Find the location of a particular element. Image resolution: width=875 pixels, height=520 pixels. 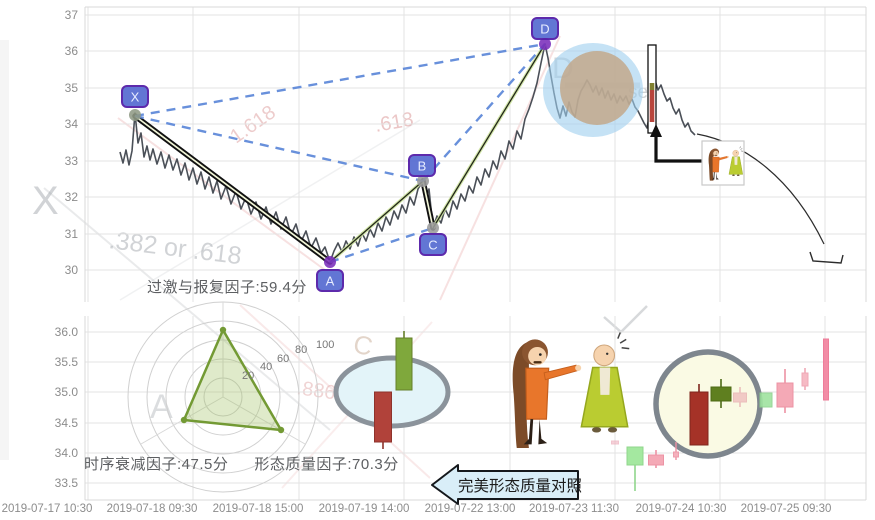

cartoon-illustration is located at coordinates (570, 390).